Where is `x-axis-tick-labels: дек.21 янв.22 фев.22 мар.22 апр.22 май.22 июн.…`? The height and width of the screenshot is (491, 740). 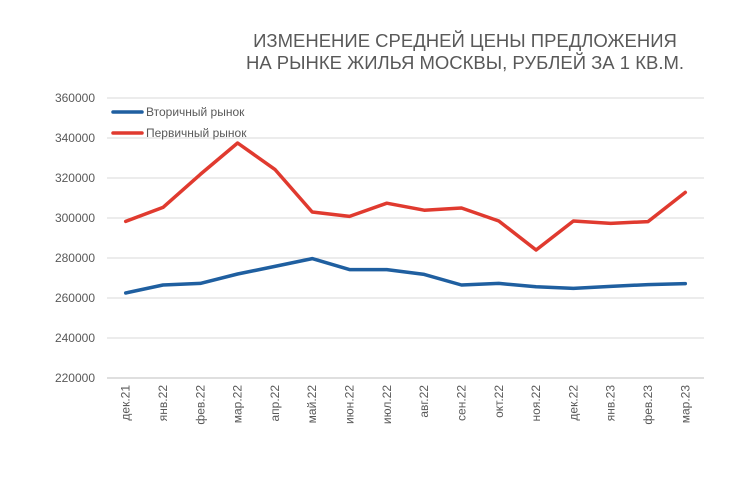
x-axis-tick-labels: дек.21 янв.22 фев.22 мар.22 апр.22 май.22 июн.… is located at coordinates (406, 405).